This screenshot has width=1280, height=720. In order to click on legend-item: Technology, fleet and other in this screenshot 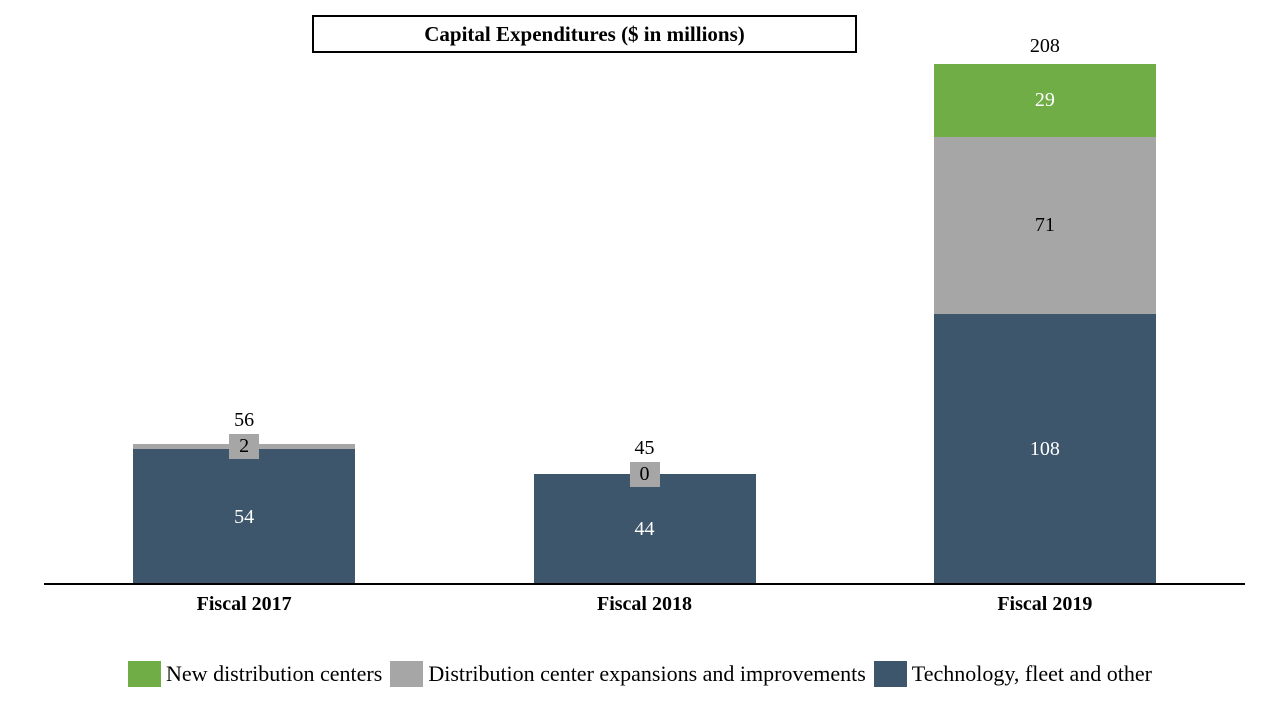, I will do `click(1012, 674)`.